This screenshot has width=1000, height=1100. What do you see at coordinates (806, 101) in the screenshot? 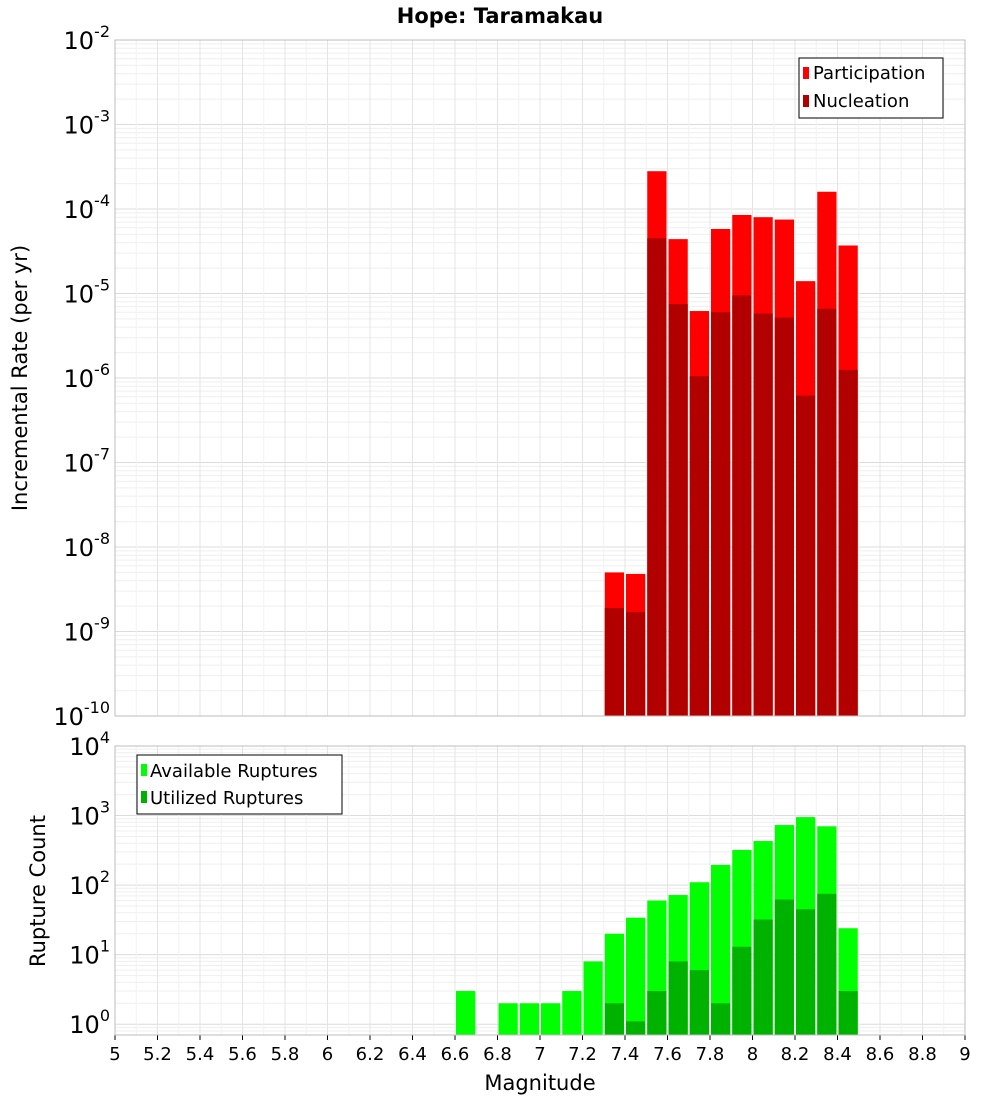
I see `legend-swatch-nucleation` at bounding box center [806, 101].